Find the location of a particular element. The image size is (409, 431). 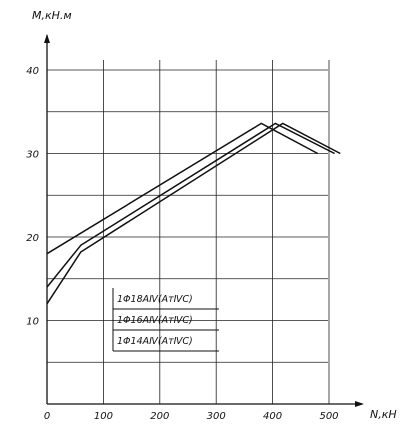

x-tick-label: 500 is located at coordinates (328, 416).